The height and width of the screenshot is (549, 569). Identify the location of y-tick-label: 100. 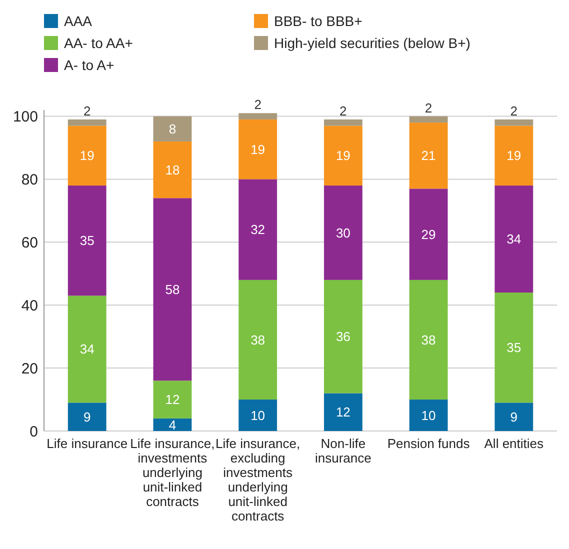
(25, 117).